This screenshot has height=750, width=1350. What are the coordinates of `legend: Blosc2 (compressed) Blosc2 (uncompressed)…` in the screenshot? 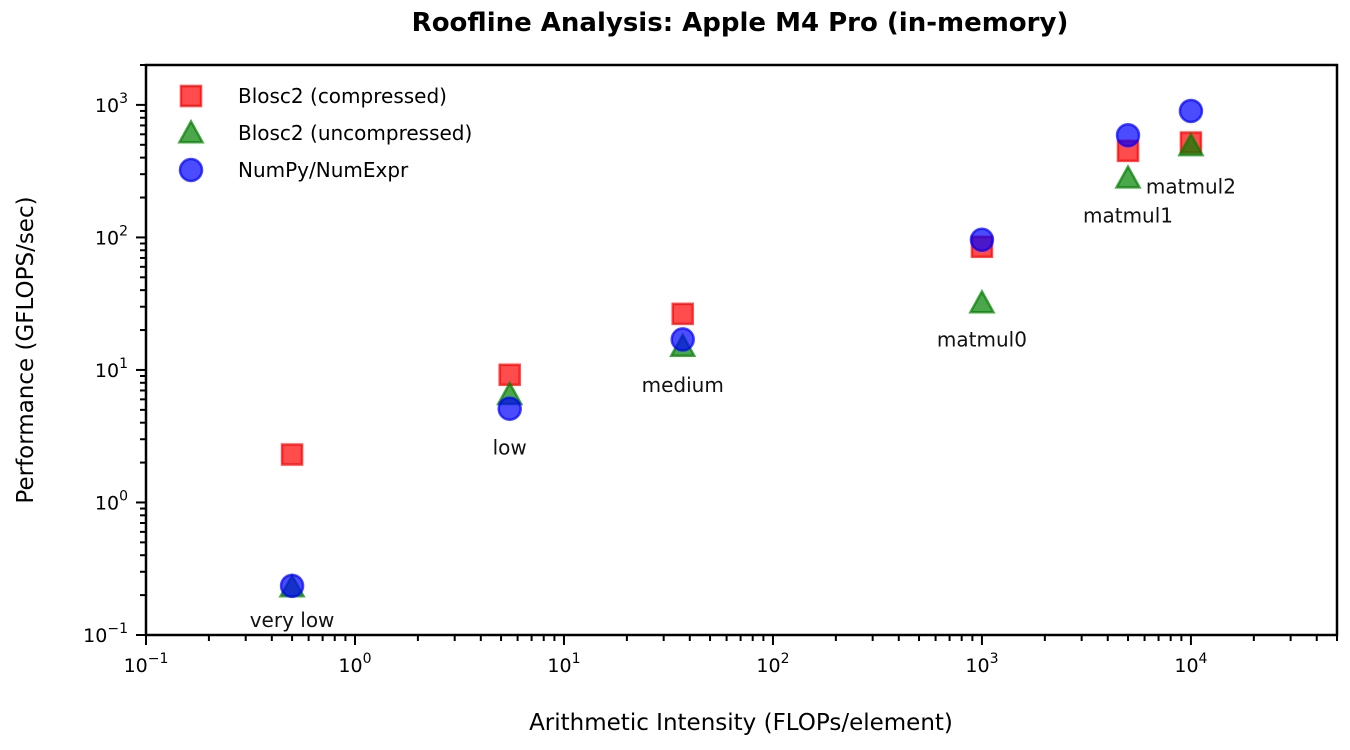 It's located at (324, 133).